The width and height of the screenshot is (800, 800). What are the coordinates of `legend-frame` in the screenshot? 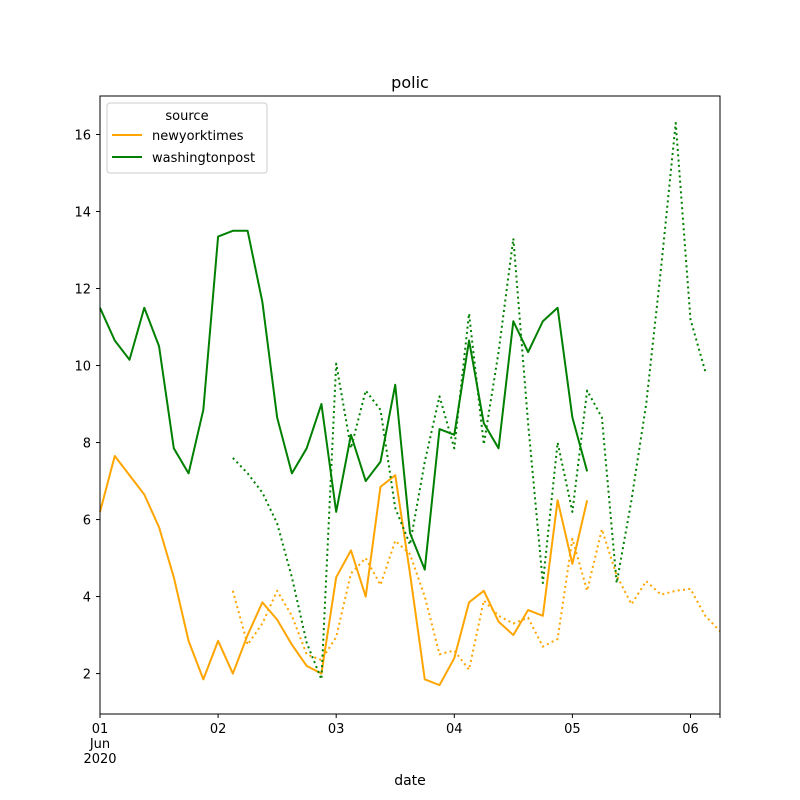 It's located at (187, 138).